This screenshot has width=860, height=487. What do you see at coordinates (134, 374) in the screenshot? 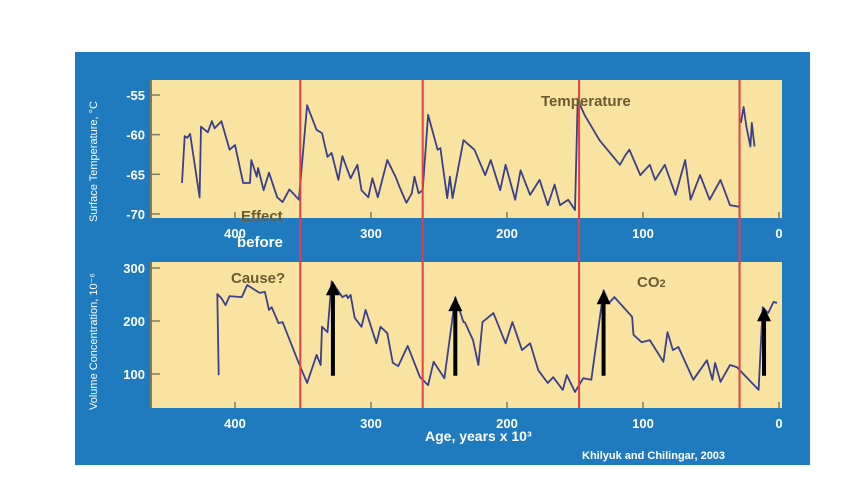
I see `co2-y-tick-label: 100` at bounding box center [134, 374].